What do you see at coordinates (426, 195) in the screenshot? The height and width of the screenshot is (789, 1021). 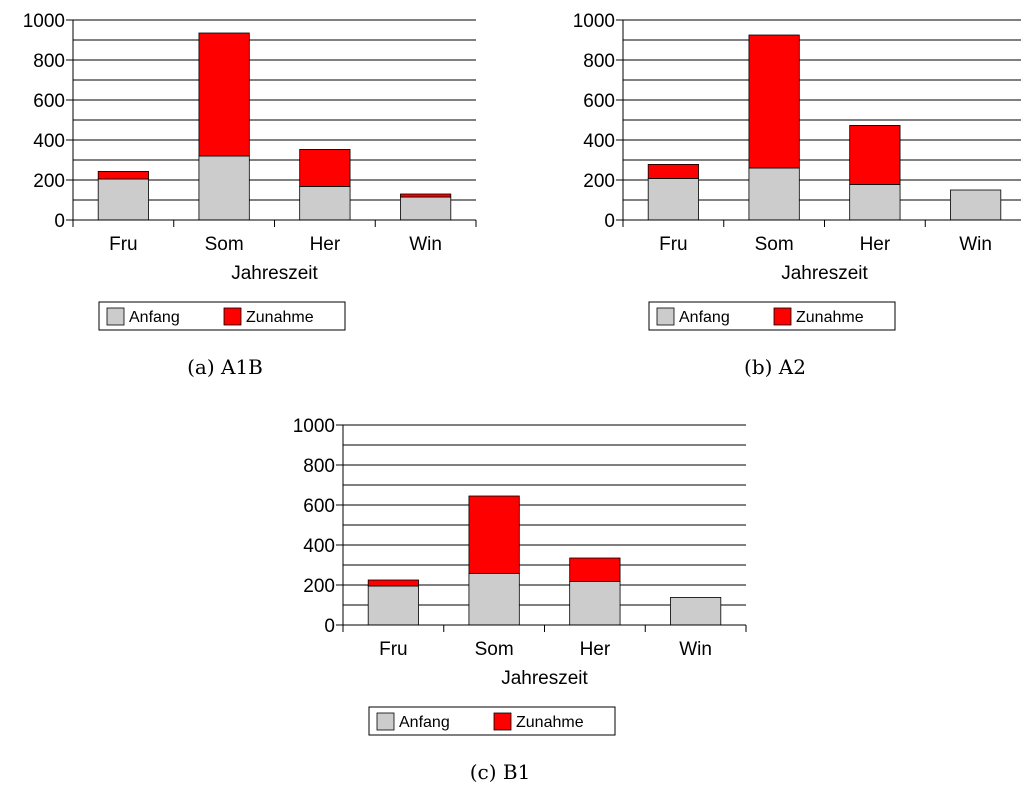 I see `bar-zunahme-win` at bounding box center [426, 195].